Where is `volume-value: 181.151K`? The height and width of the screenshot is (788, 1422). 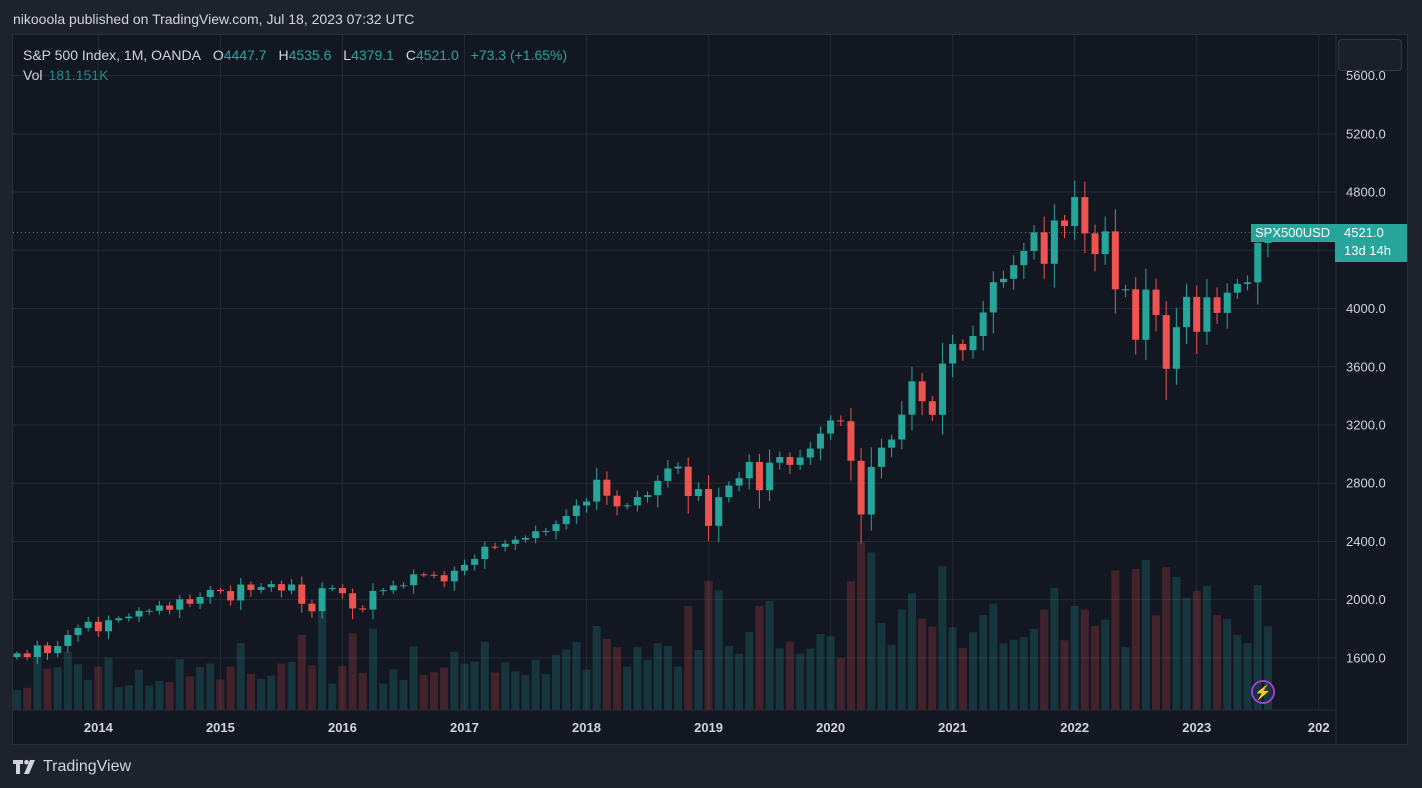
volume-value: 181.151K is located at coordinates (78, 75).